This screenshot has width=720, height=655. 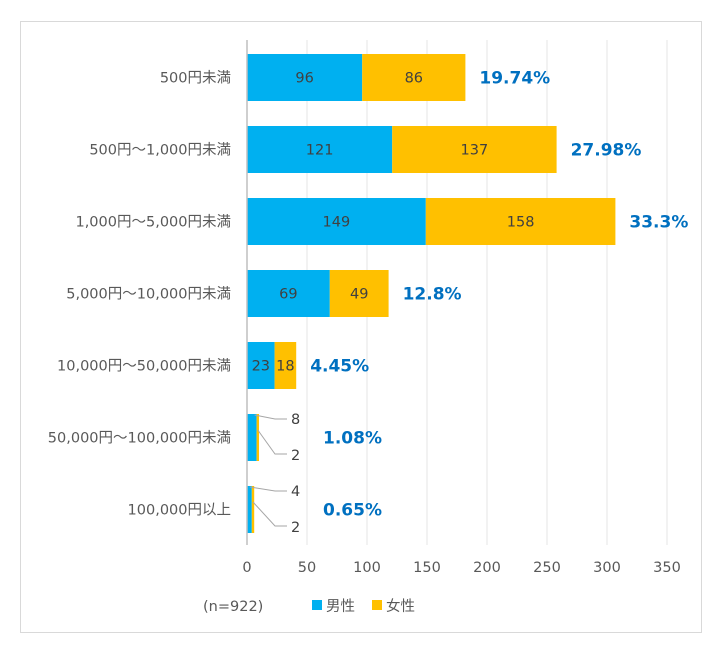 I want to click on value-label-female: 49, so click(x=359, y=295).